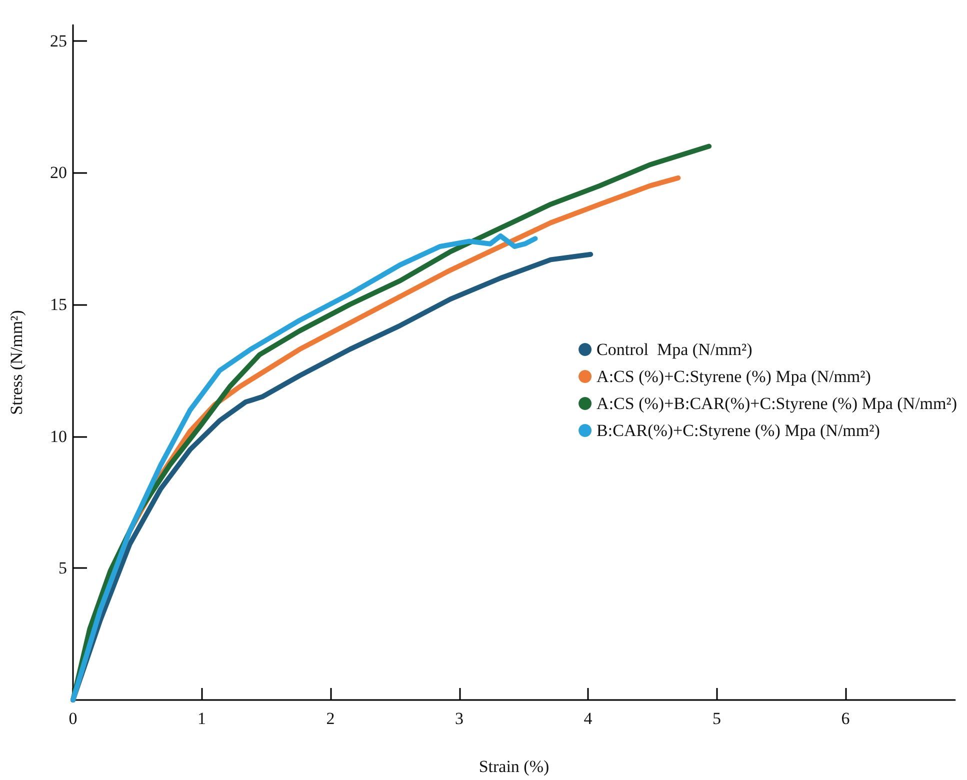 This screenshot has height=780, width=967. What do you see at coordinates (588, 718) in the screenshot?
I see `x-tick-label: 4` at bounding box center [588, 718].